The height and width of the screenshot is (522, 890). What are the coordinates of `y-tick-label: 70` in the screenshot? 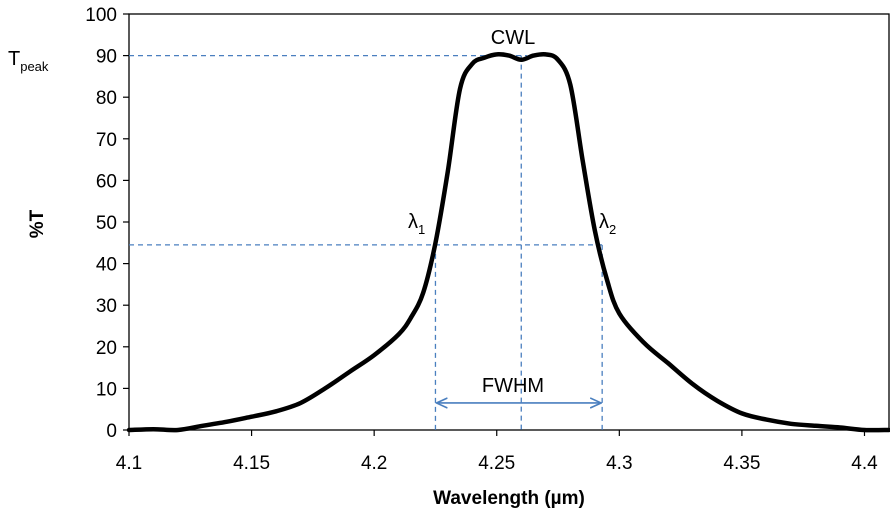 It's located at (106, 140).